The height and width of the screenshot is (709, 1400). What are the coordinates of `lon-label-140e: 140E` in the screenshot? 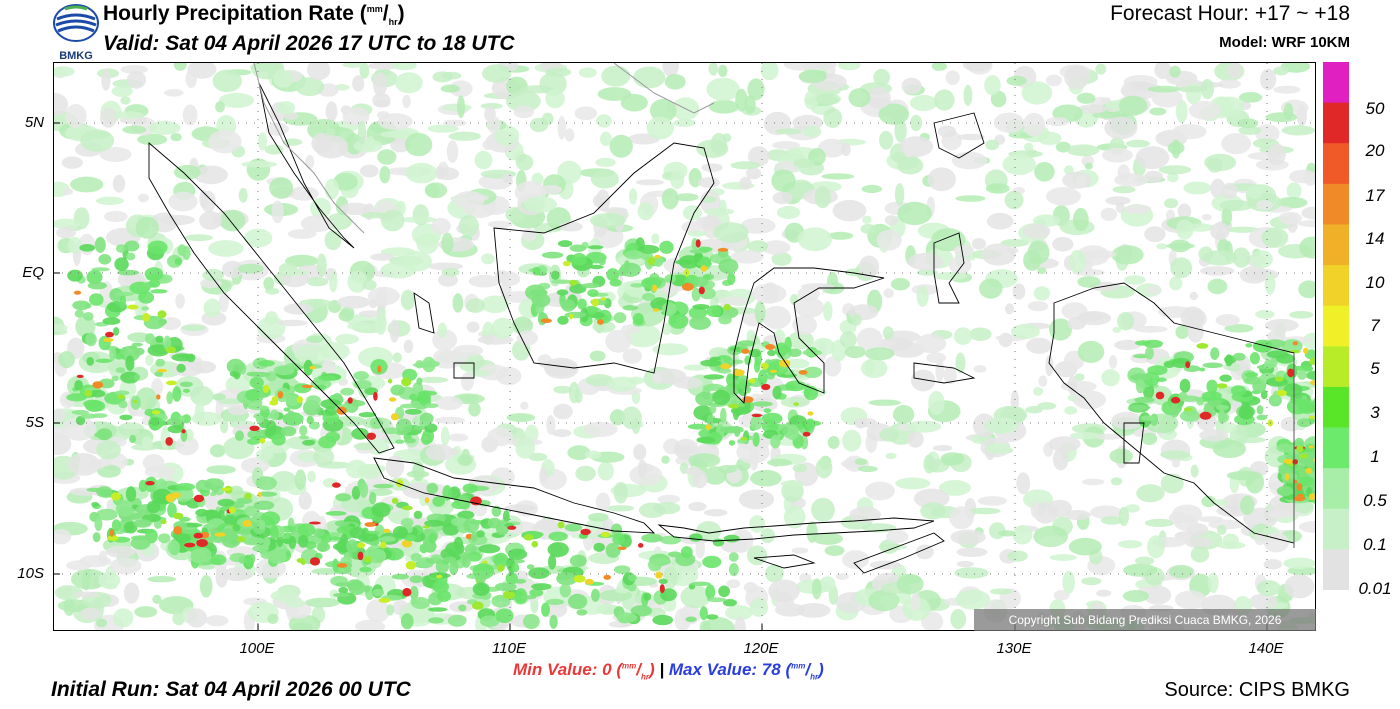 It's located at (1266, 648).